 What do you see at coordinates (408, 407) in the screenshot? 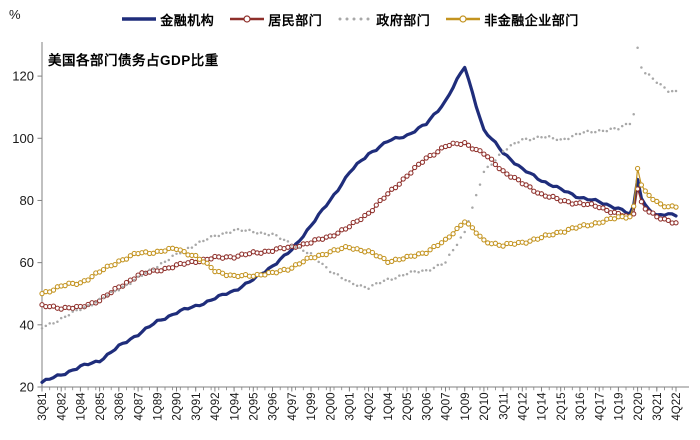
I see `svg-text: 2Q05` at bounding box center [408, 407].